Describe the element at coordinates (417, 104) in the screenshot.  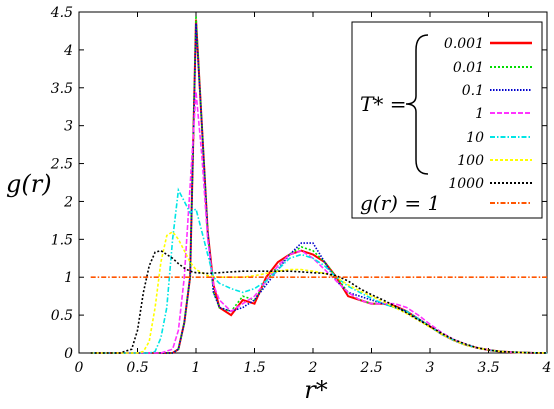
I see `legend-brace` at that location.